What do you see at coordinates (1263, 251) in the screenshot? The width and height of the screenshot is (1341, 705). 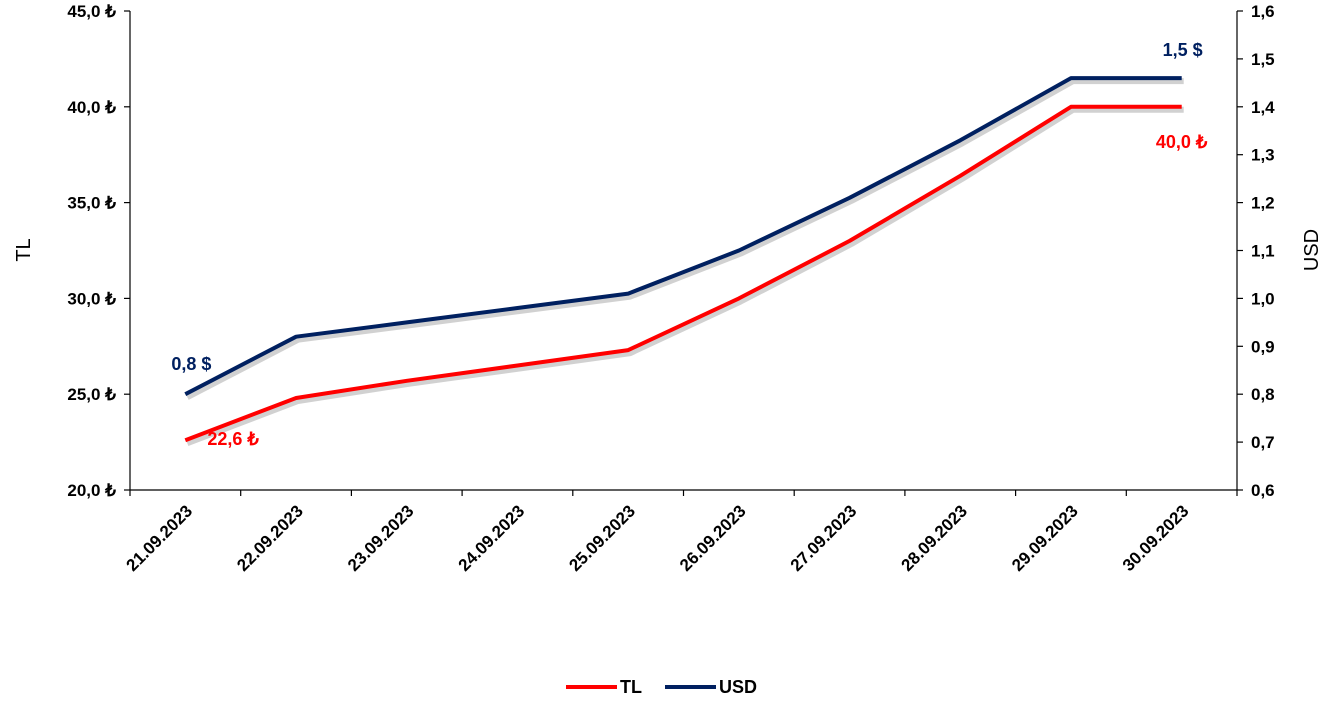 I see `right-tick-label: 1,1` at bounding box center [1263, 251].